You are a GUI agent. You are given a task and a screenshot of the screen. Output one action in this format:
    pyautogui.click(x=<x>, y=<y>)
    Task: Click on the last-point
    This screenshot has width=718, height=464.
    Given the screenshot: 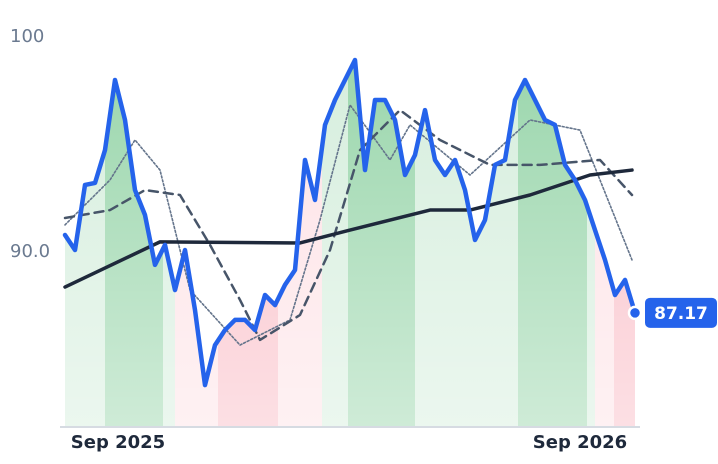 What is the action you would take?
    pyautogui.click(x=635, y=313)
    